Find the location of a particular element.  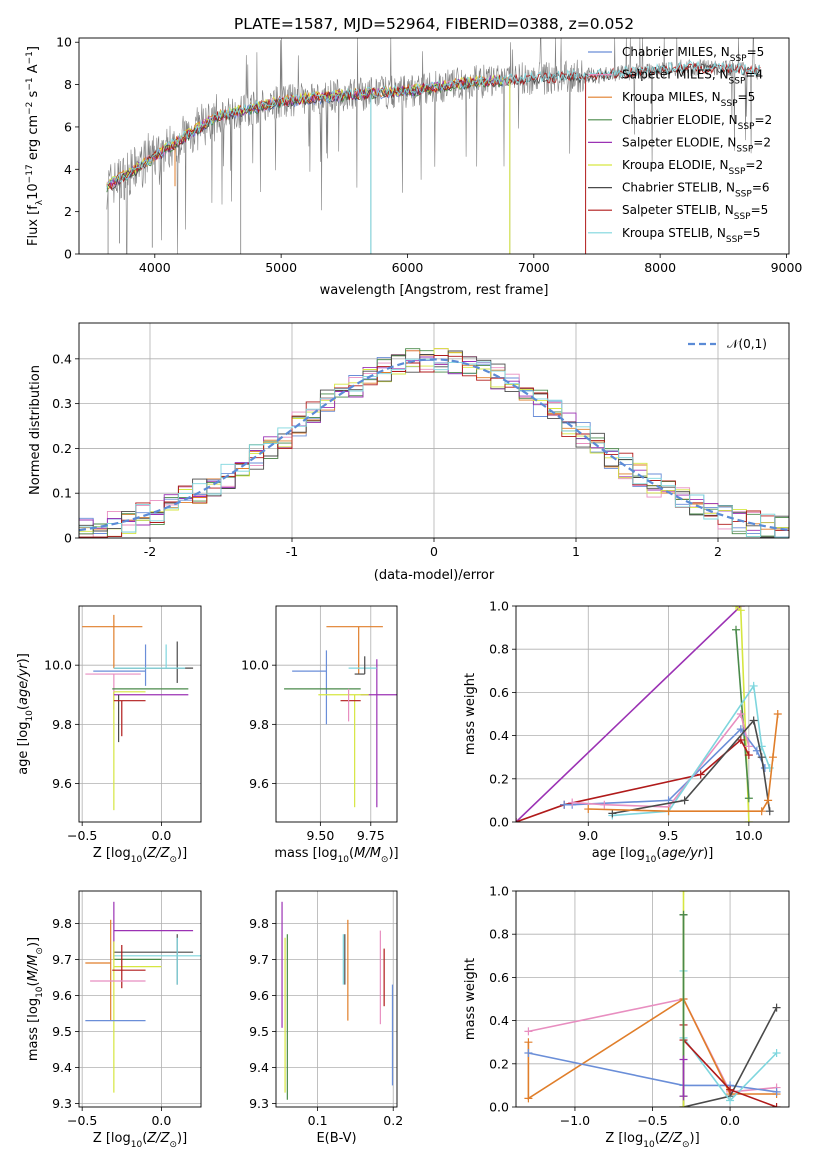

weights_vs_Z-frame is located at coordinates (652, 999).